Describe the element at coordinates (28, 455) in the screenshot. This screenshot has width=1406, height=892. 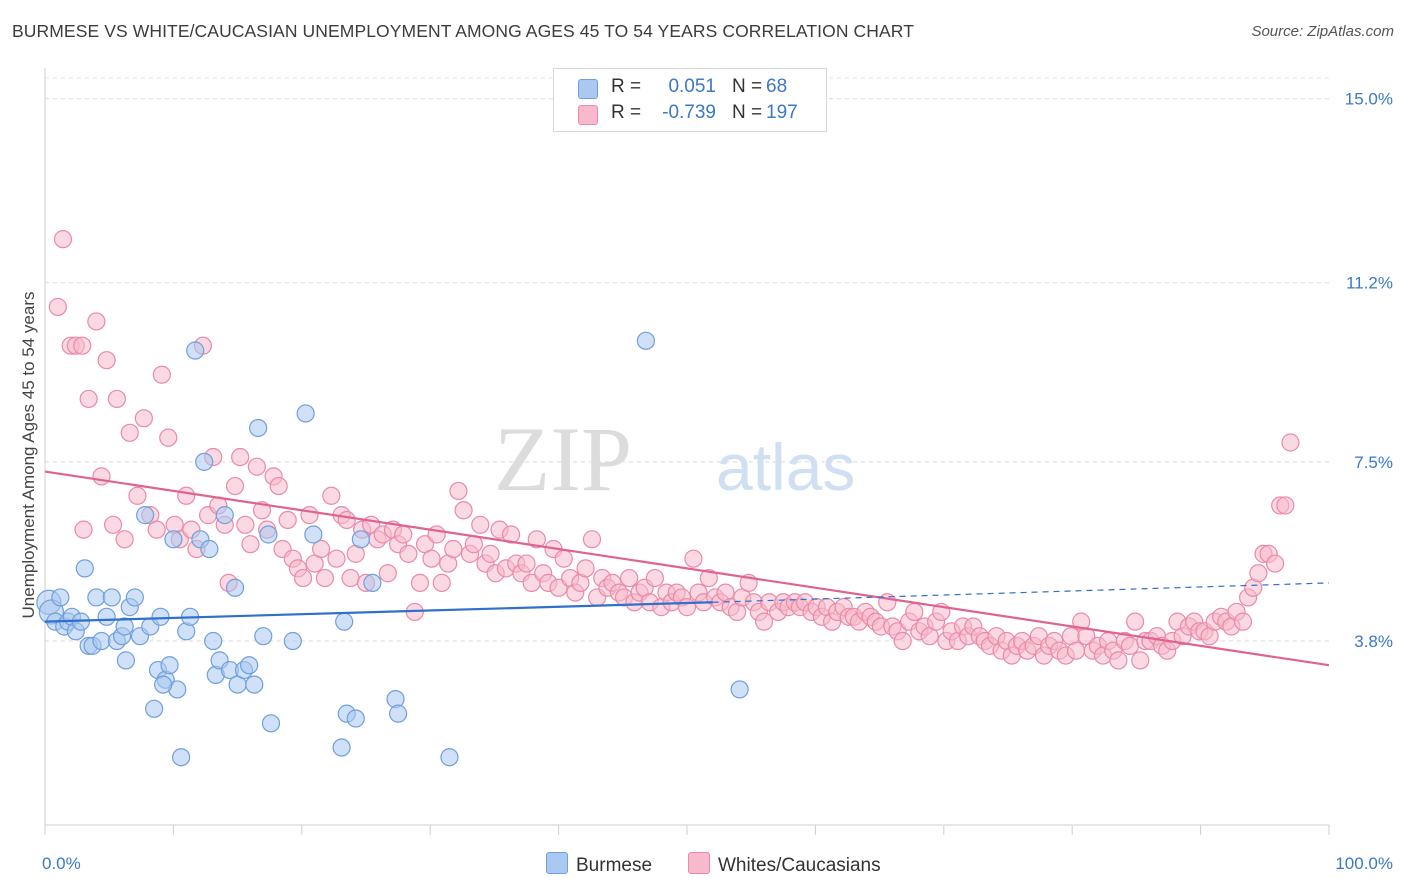
I see `y-axis-label: Unemployment Among Ages 45 to 54 years` at that location.